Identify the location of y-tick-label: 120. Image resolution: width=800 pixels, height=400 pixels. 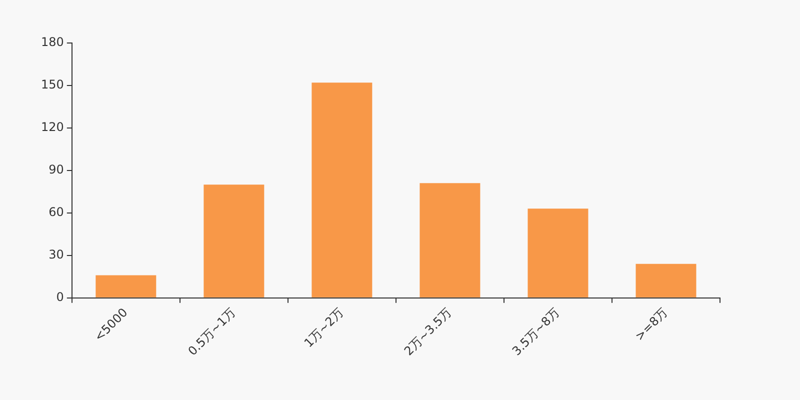
(52, 127).